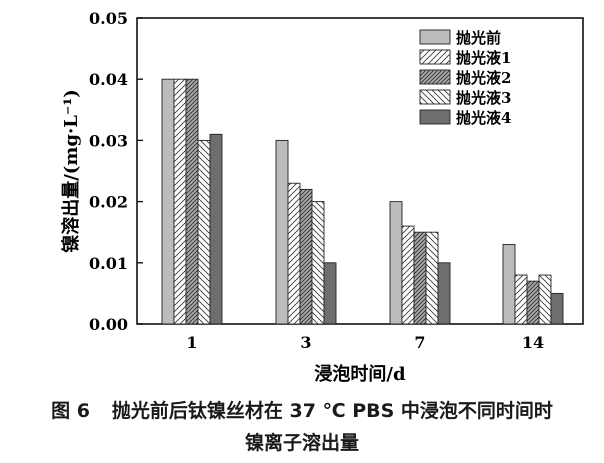  Describe the element at coordinates (71, 171) in the screenshot. I see `y-axis-label: 镍溶出量/(mg·L⁻¹)` at that location.